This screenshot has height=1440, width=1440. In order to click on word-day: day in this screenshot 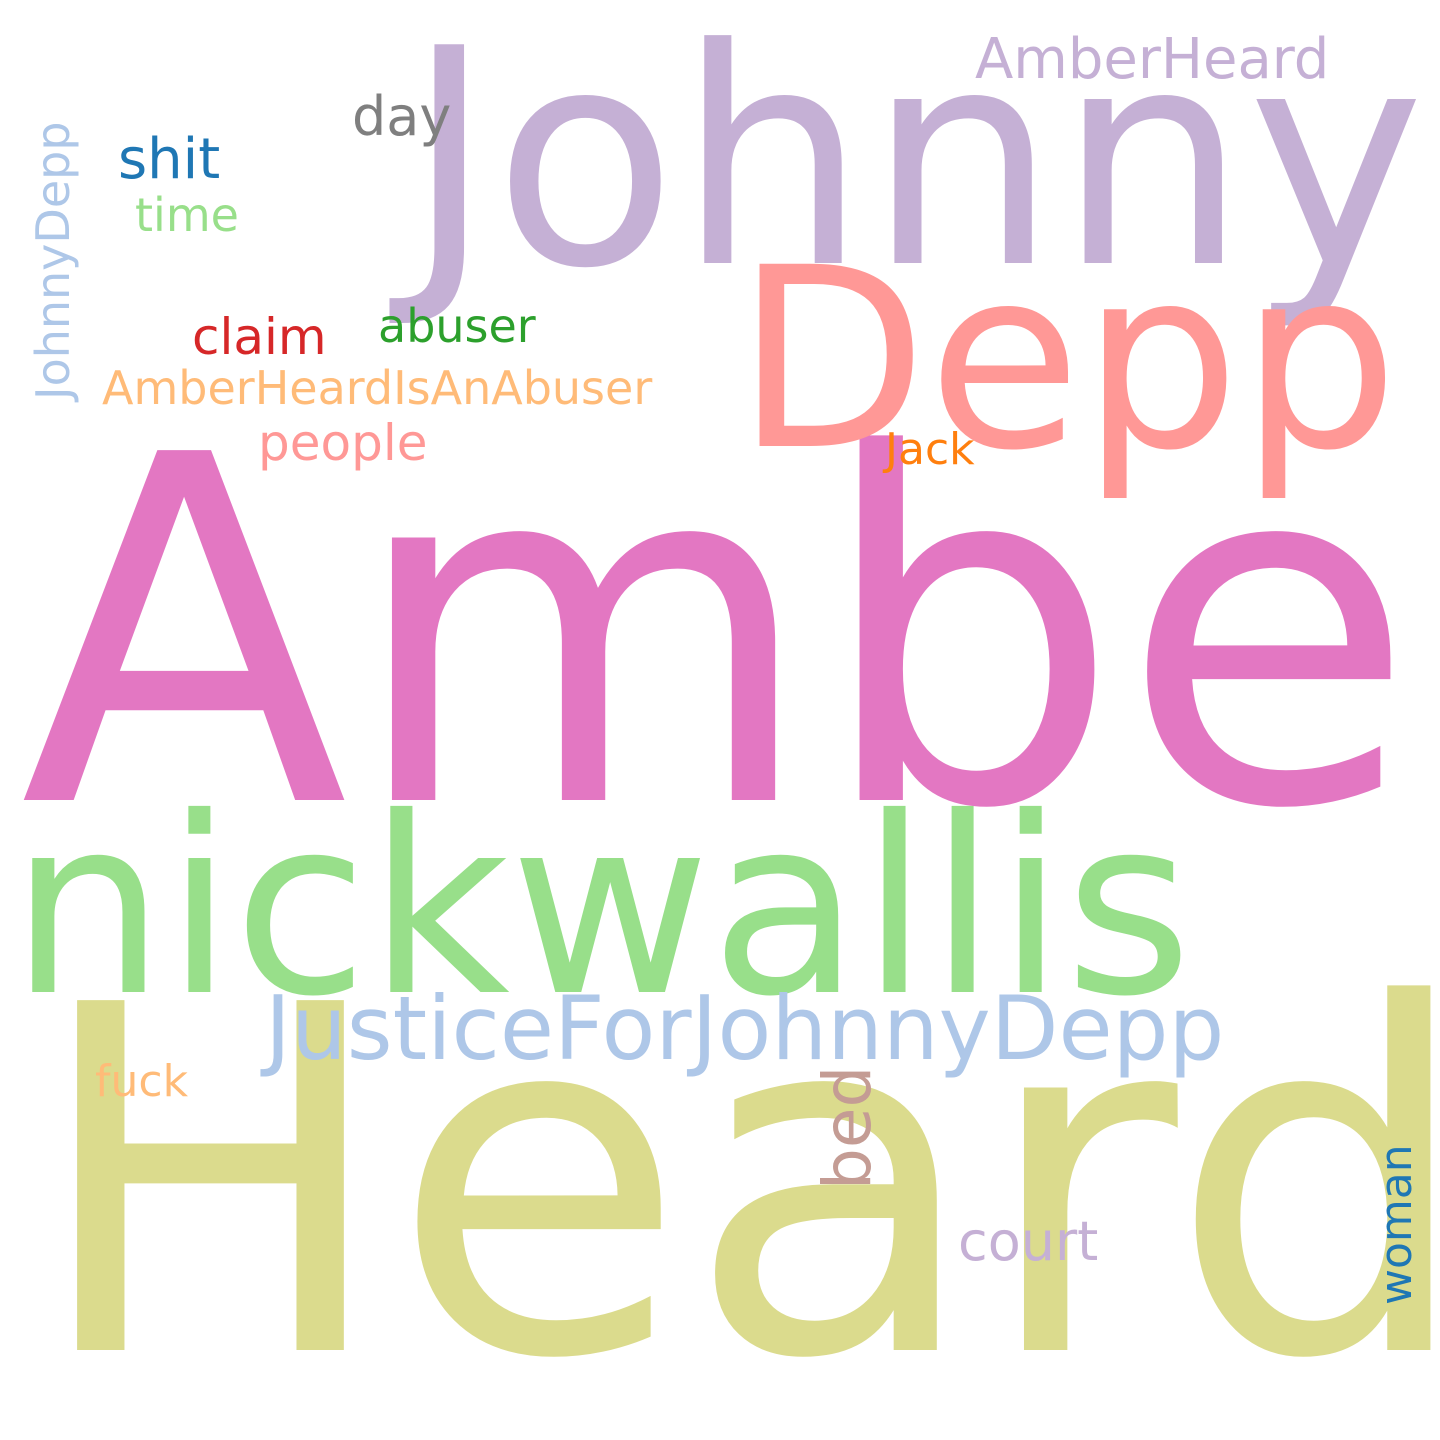, I will do `click(402, 116)`.